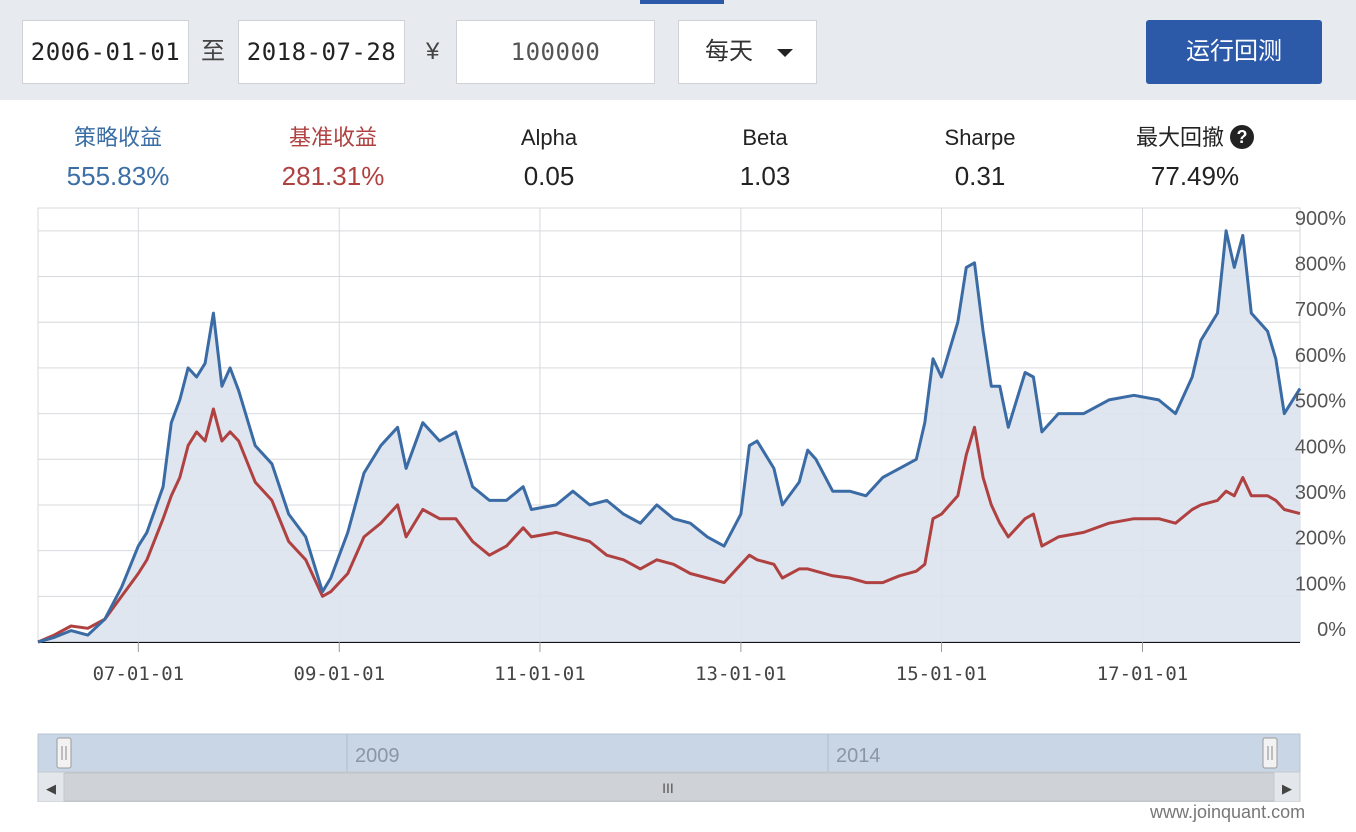  I want to click on stat-value: 1.03, so click(765, 176).